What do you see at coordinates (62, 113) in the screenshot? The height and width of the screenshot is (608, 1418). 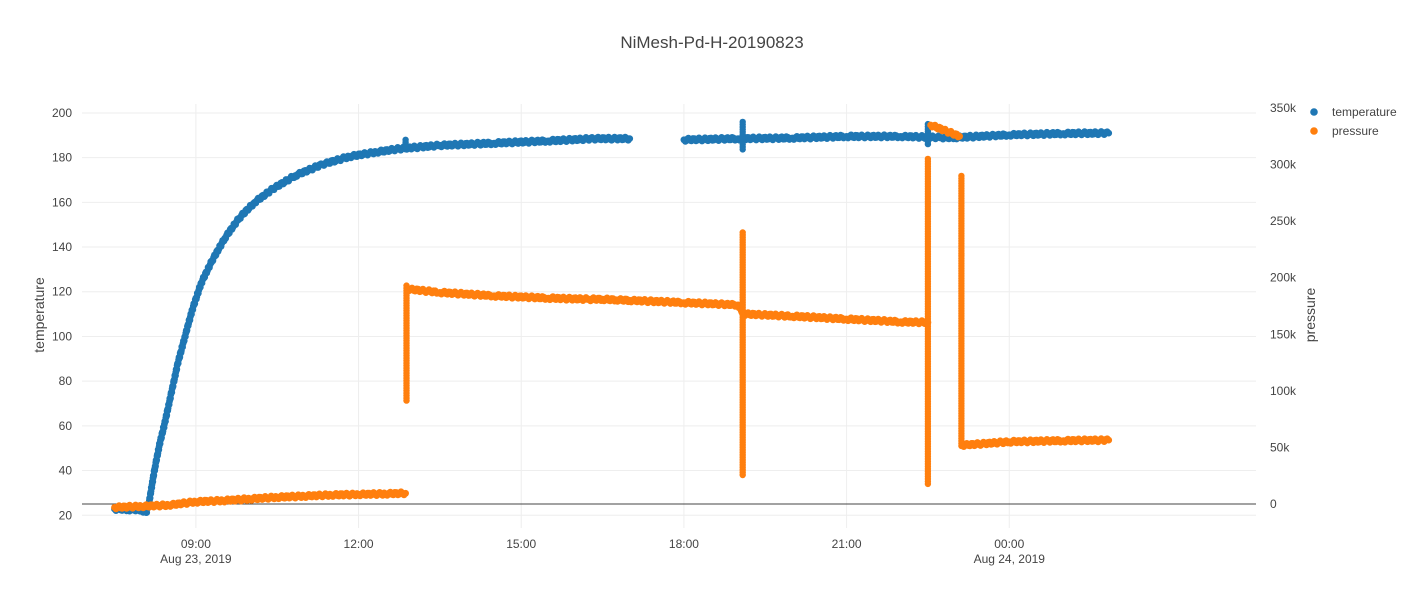 I see `y-left-tick-label: 200` at bounding box center [62, 113].